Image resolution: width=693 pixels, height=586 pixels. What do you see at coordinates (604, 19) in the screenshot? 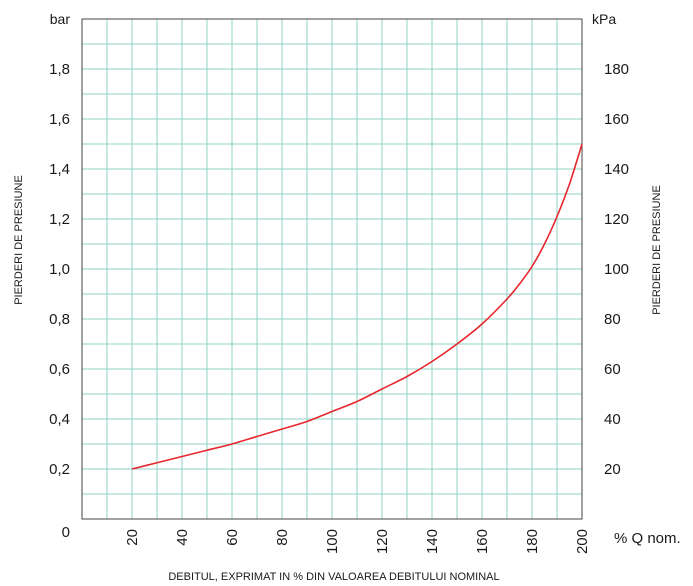
I see `y-axis-unit-right: kPa` at bounding box center [604, 19].